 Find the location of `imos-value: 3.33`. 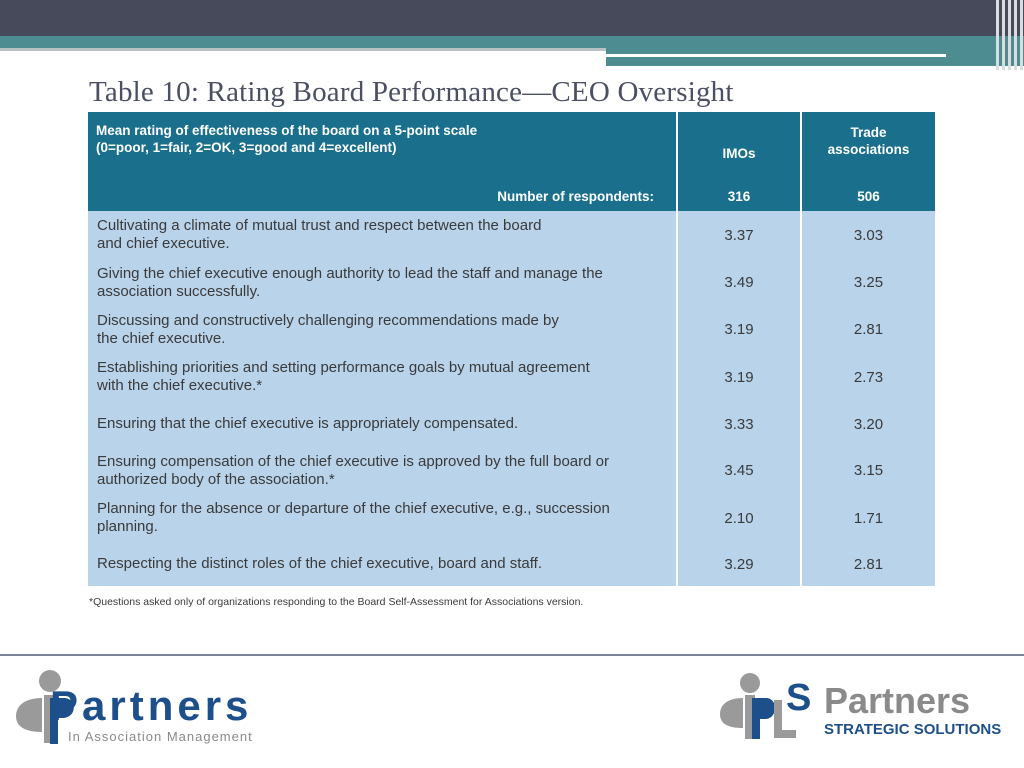

imos-value: 3.33 is located at coordinates (739, 424).